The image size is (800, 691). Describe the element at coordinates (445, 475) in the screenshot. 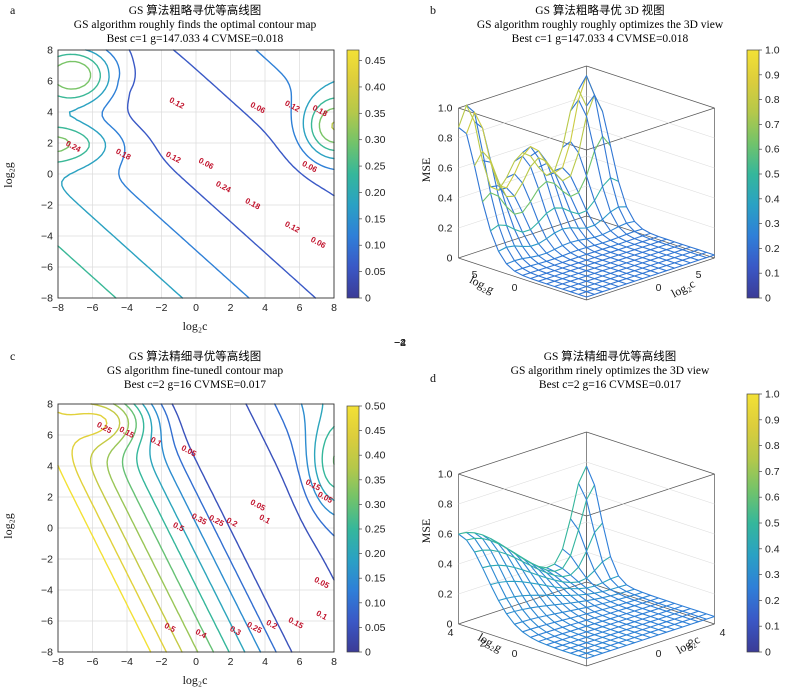

I see `z-tick-label: 1.0` at that location.